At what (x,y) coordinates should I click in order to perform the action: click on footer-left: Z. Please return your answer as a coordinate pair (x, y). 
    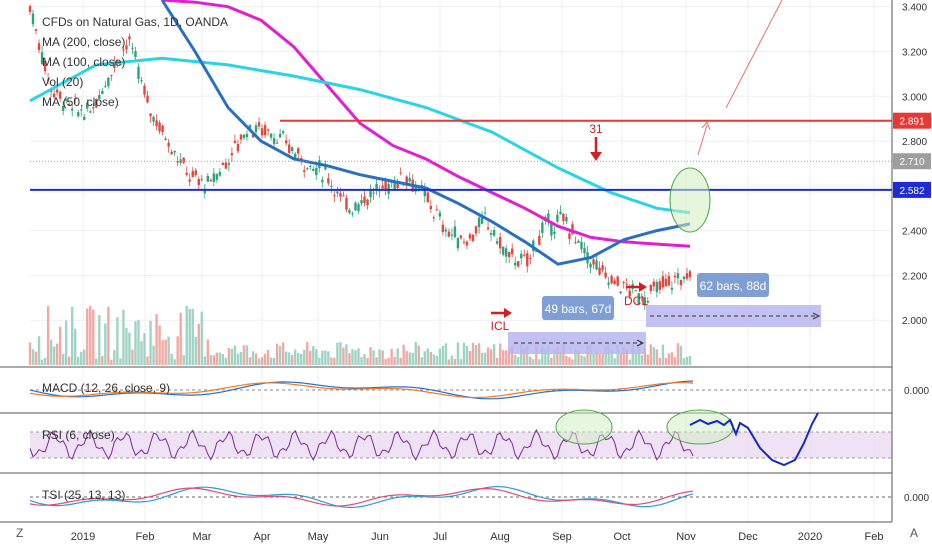
    Looking at the image, I should click on (19, 533).